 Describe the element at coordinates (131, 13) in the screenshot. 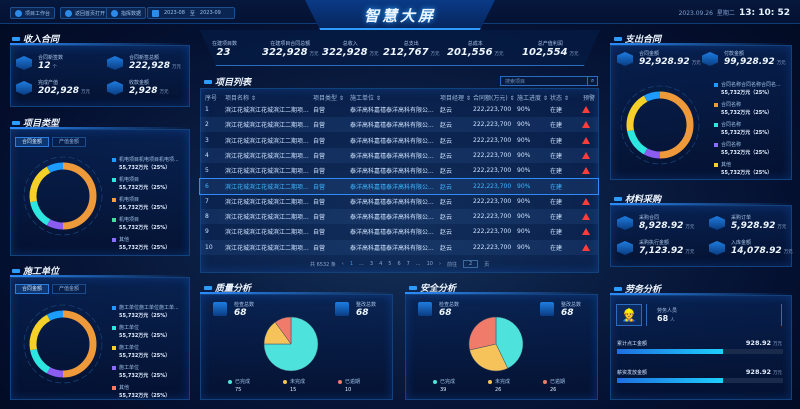

I see `nav-label: 指挥数据` at that location.